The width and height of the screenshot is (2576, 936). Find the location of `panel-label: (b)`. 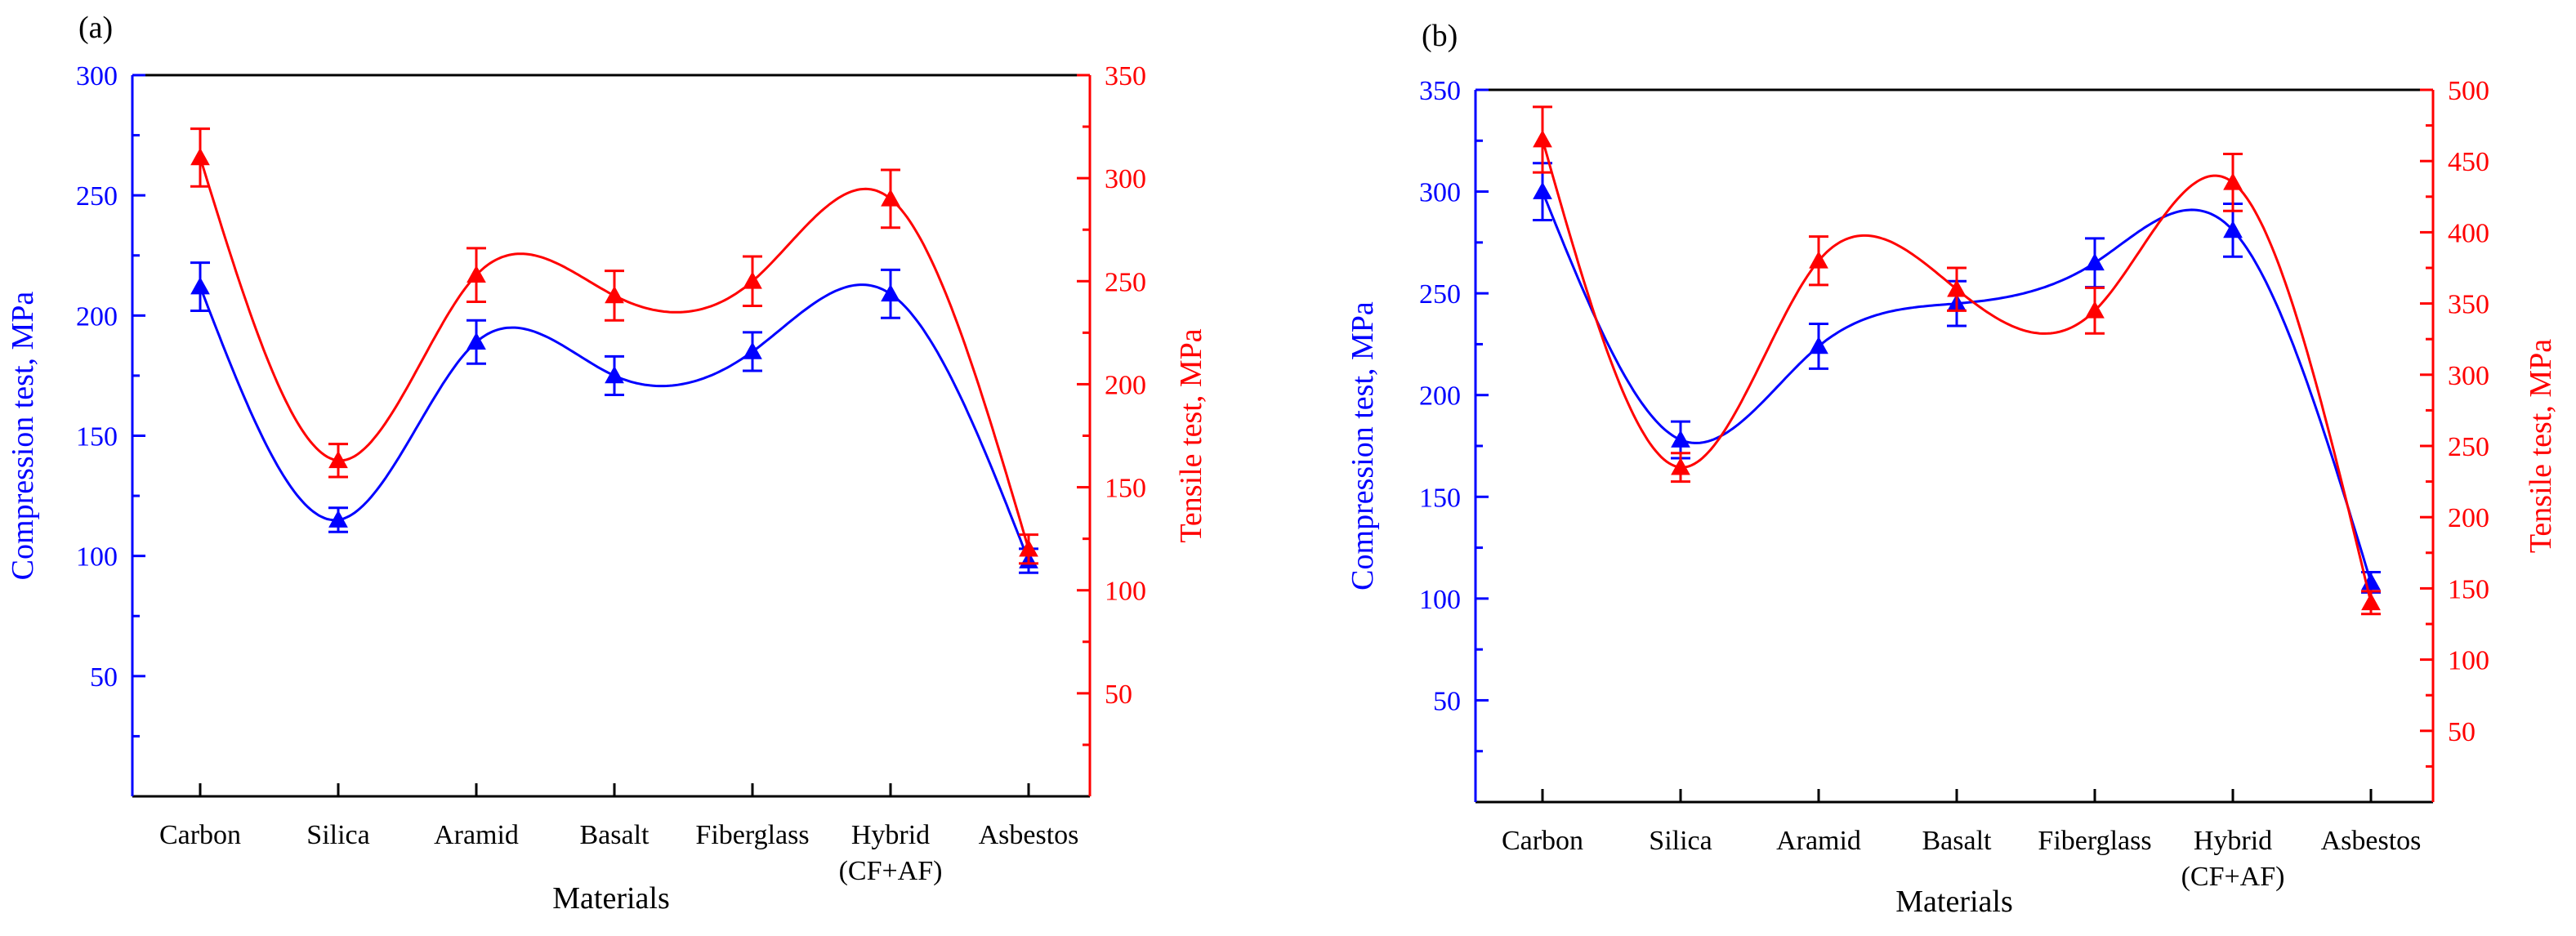

panel-label: (b) is located at coordinates (1440, 36).